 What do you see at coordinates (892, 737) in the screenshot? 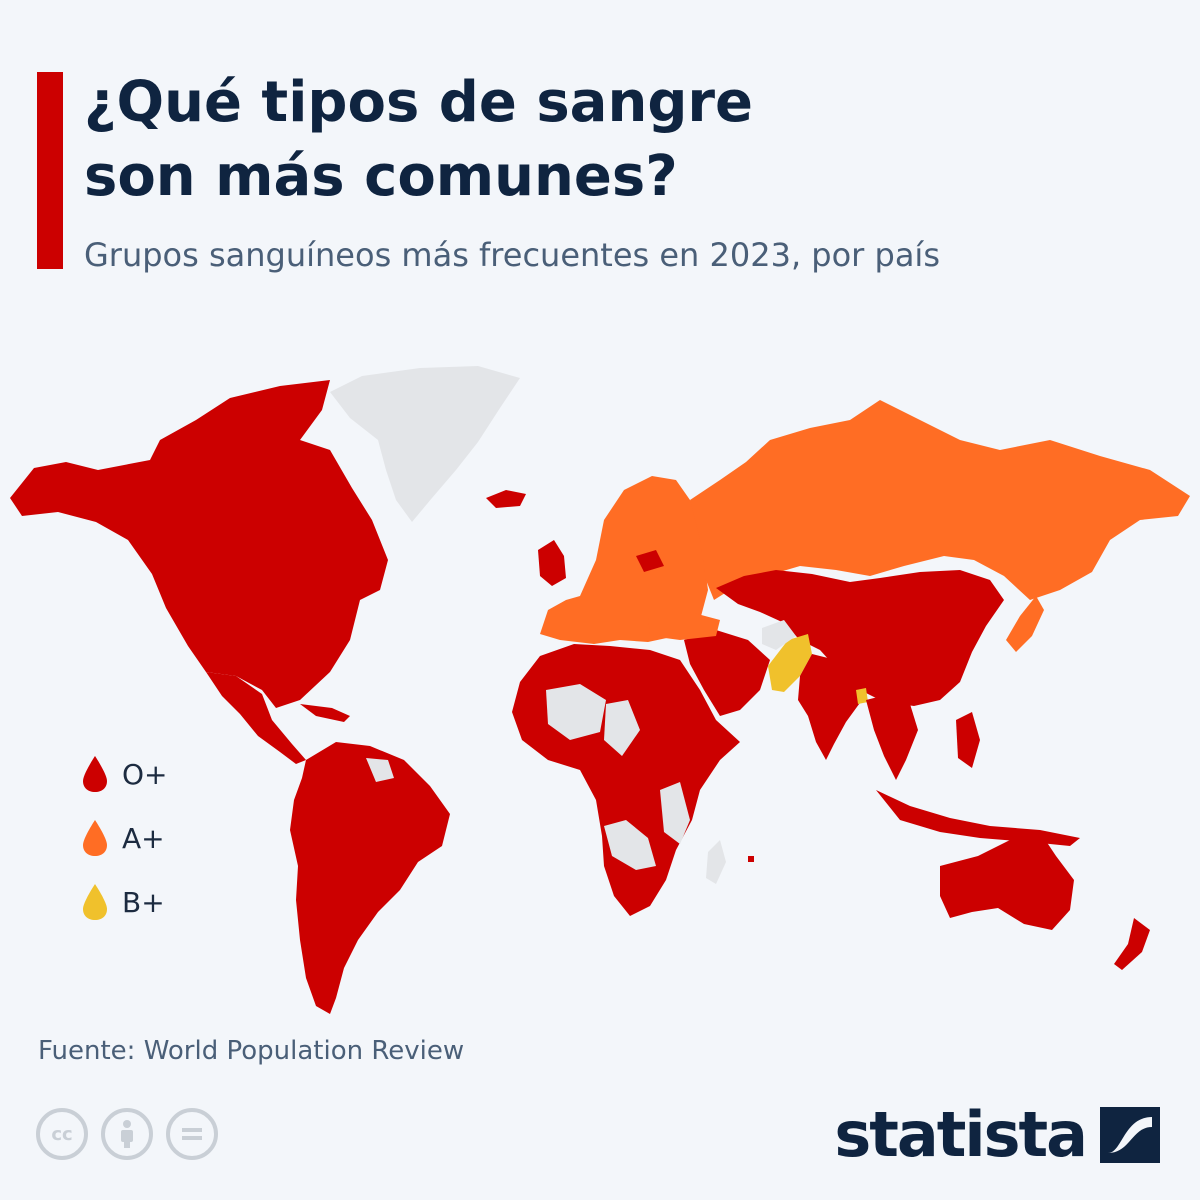
I see `region-southeast-asia` at bounding box center [892, 737].